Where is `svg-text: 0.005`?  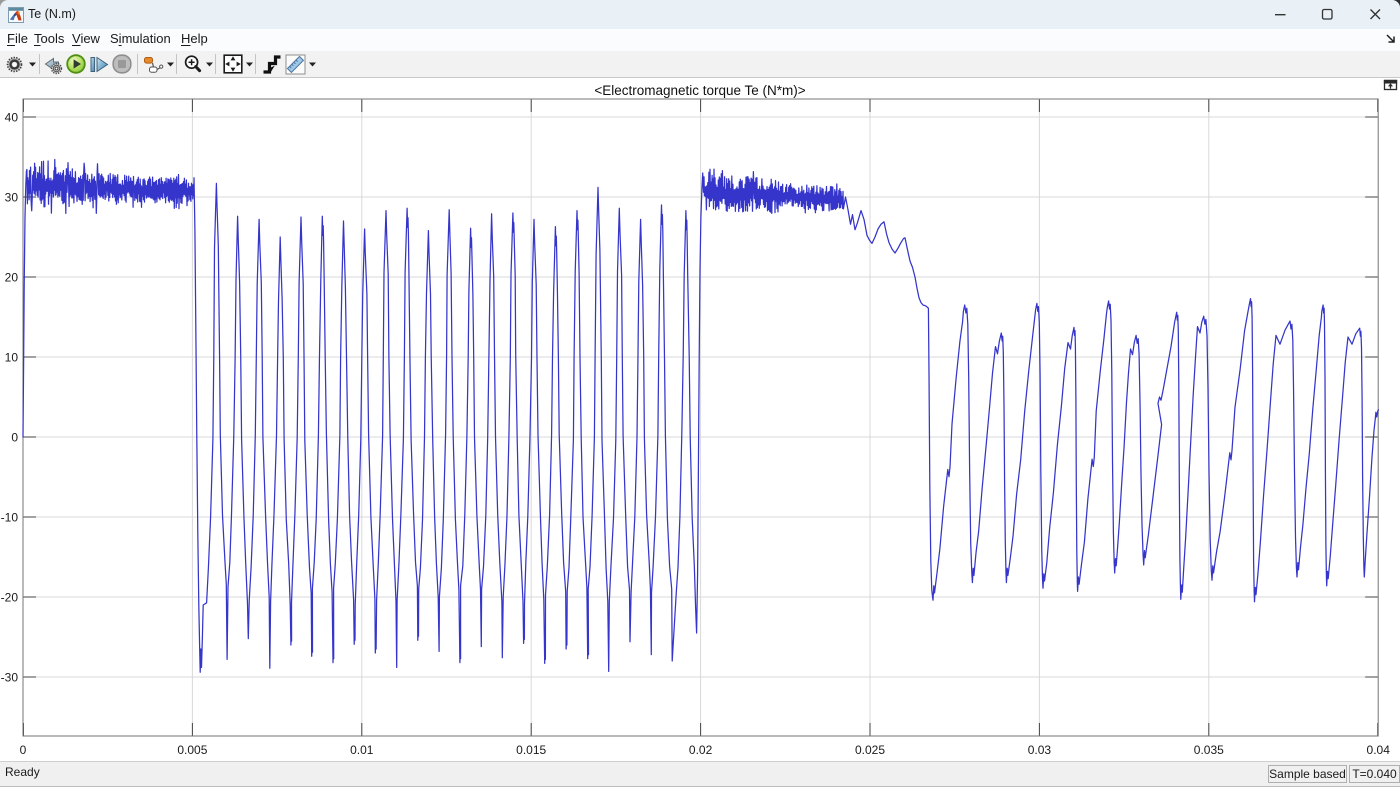
svg-text: 0.005 is located at coordinates (192, 750).